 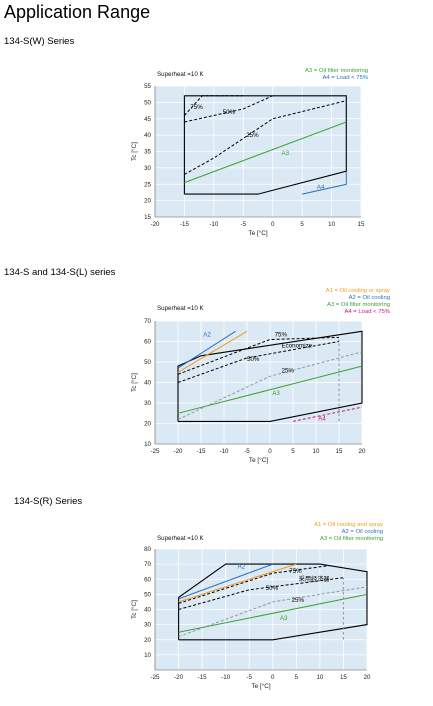 What do you see at coordinates (156, 451) in the screenshot?
I see `x-tick-label: -25` at bounding box center [156, 451].